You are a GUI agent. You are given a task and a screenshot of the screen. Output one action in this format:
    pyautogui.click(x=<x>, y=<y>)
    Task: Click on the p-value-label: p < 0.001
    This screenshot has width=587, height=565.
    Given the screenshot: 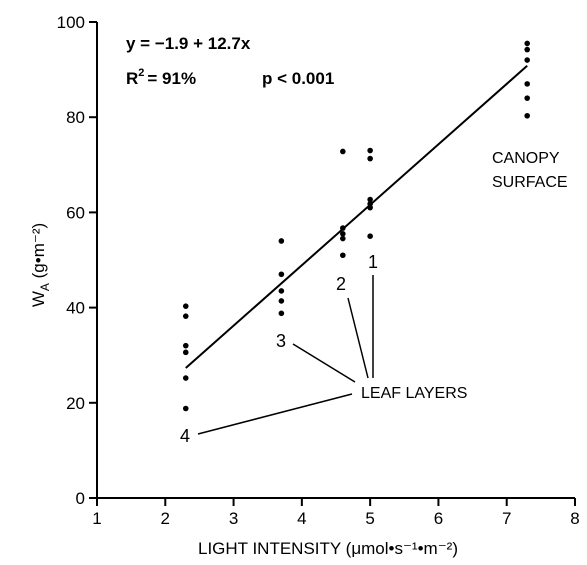 What is the action you would take?
    pyautogui.click(x=298, y=78)
    